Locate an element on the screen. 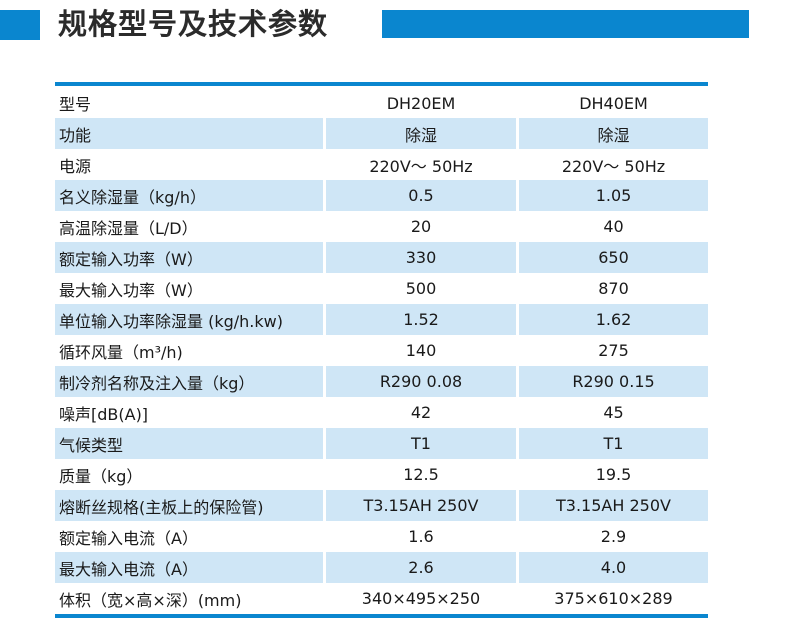 This screenshot has height=642, width=790. model-2-value: 275 is located at coordinates (612, 350).